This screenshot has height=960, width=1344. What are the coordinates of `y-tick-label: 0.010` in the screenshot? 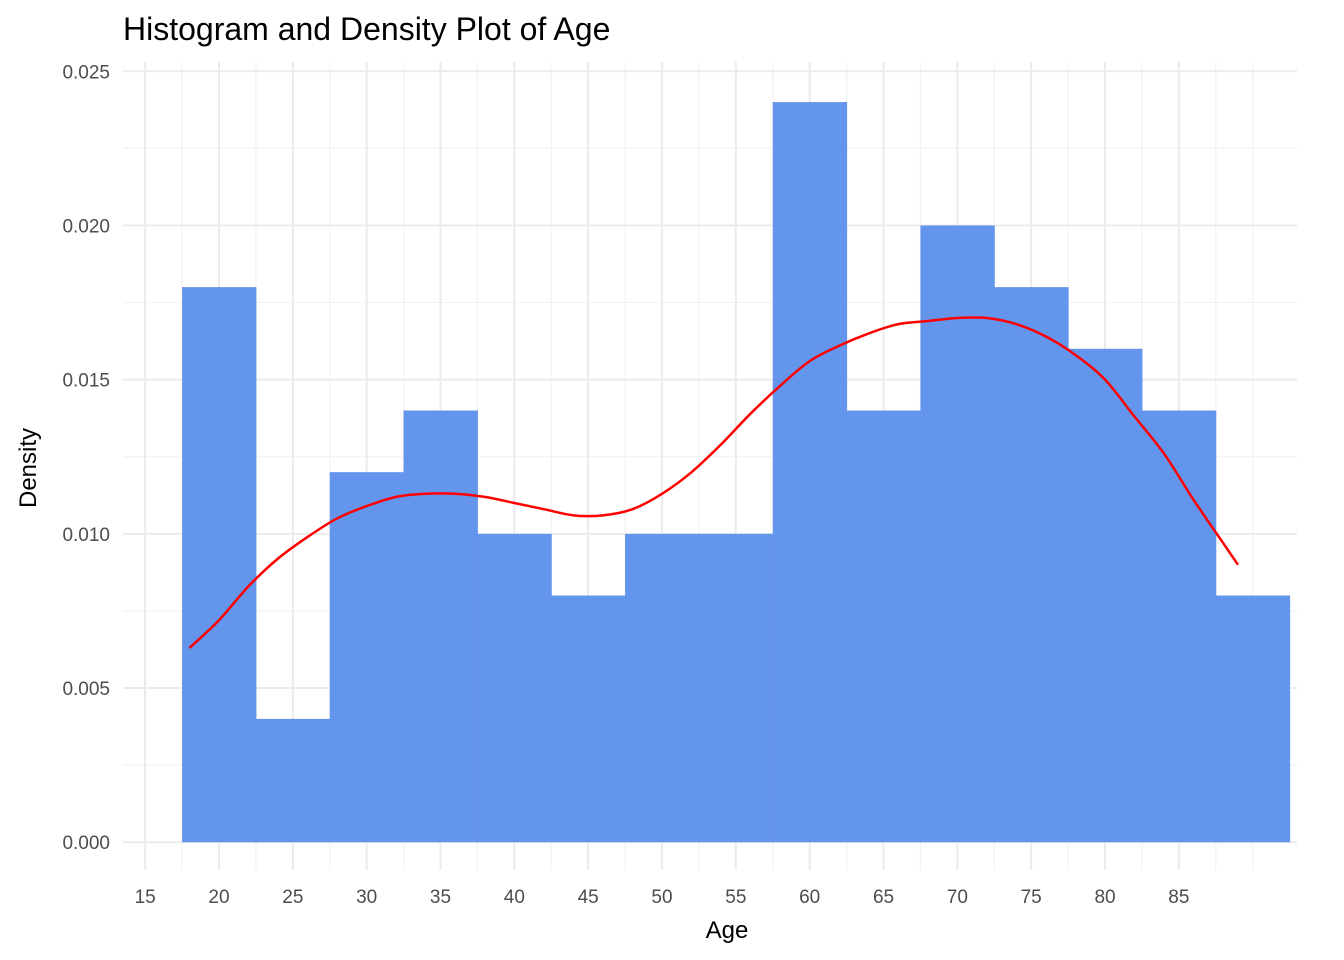 It's located at (86, 535).